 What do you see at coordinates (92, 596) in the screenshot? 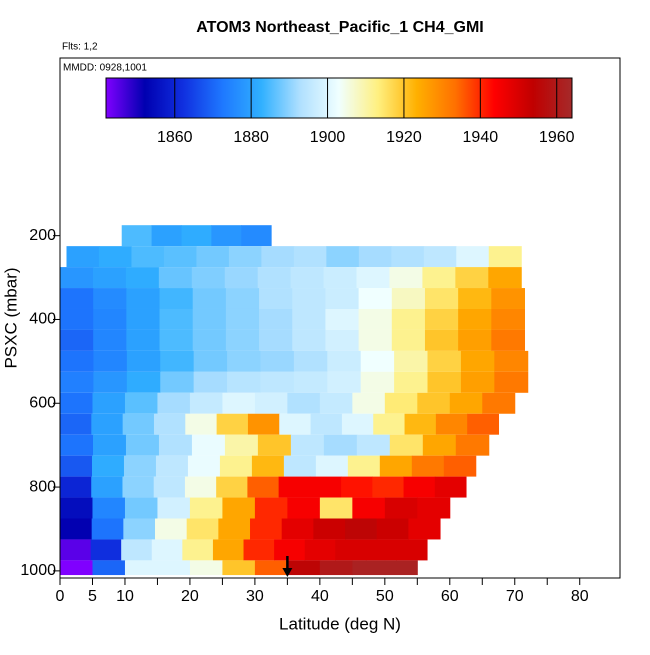
I see `x-tick-label: 5` at bounding box center [92, 596].